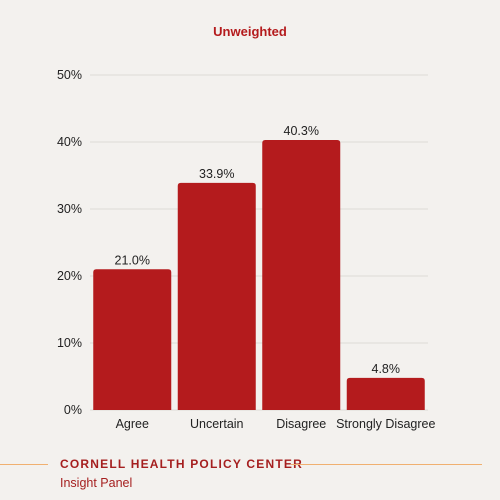  What do you see at coordinates (132, 260) in the screenshot?
I see `bar-value-label: 21.0%` at bounding box center [132, 260].